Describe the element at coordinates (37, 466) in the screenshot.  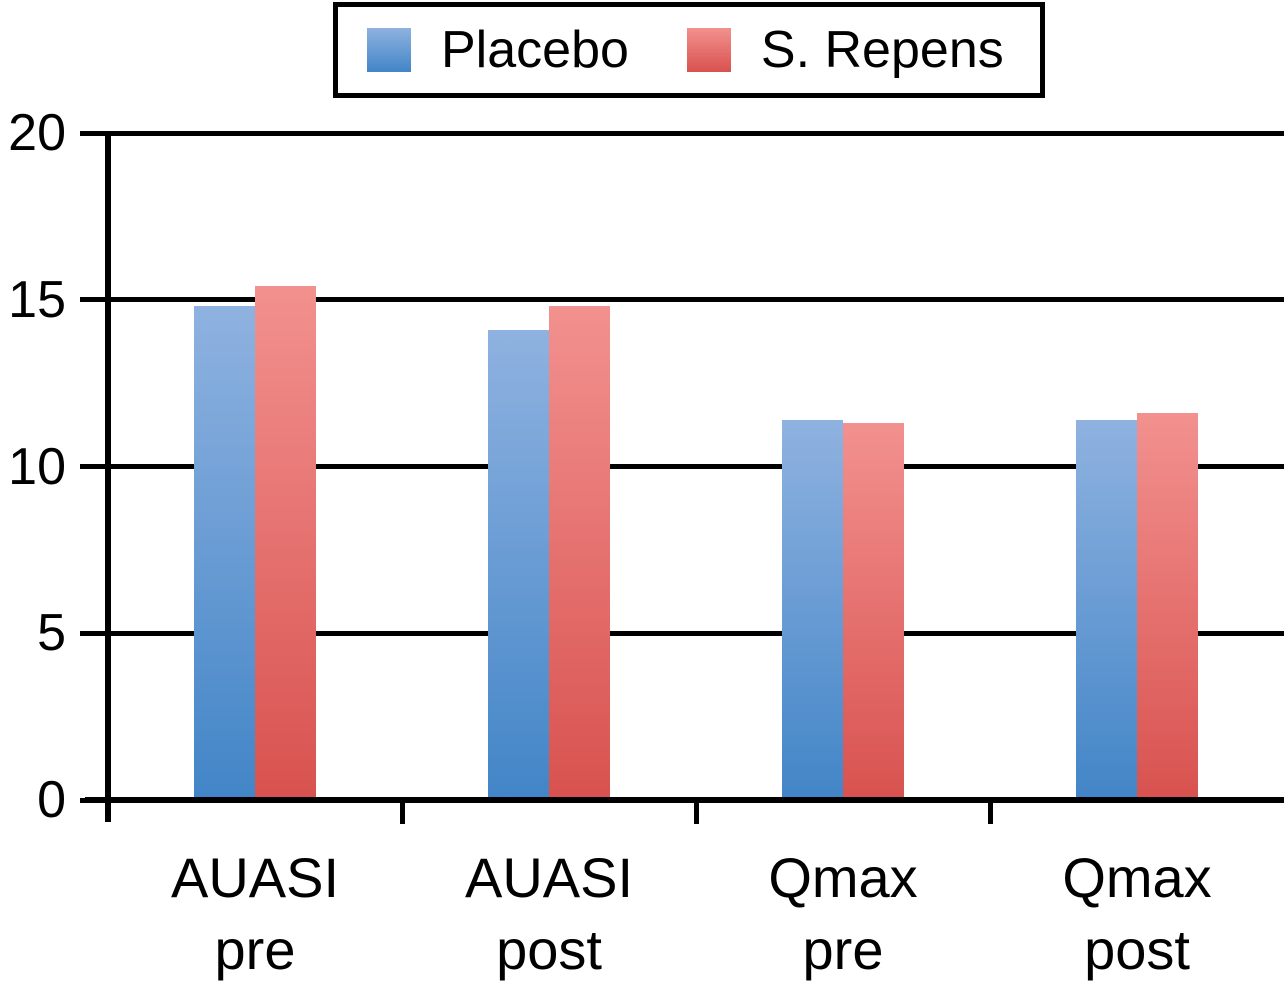
I see `y-axis-label-10: 10` at that location.